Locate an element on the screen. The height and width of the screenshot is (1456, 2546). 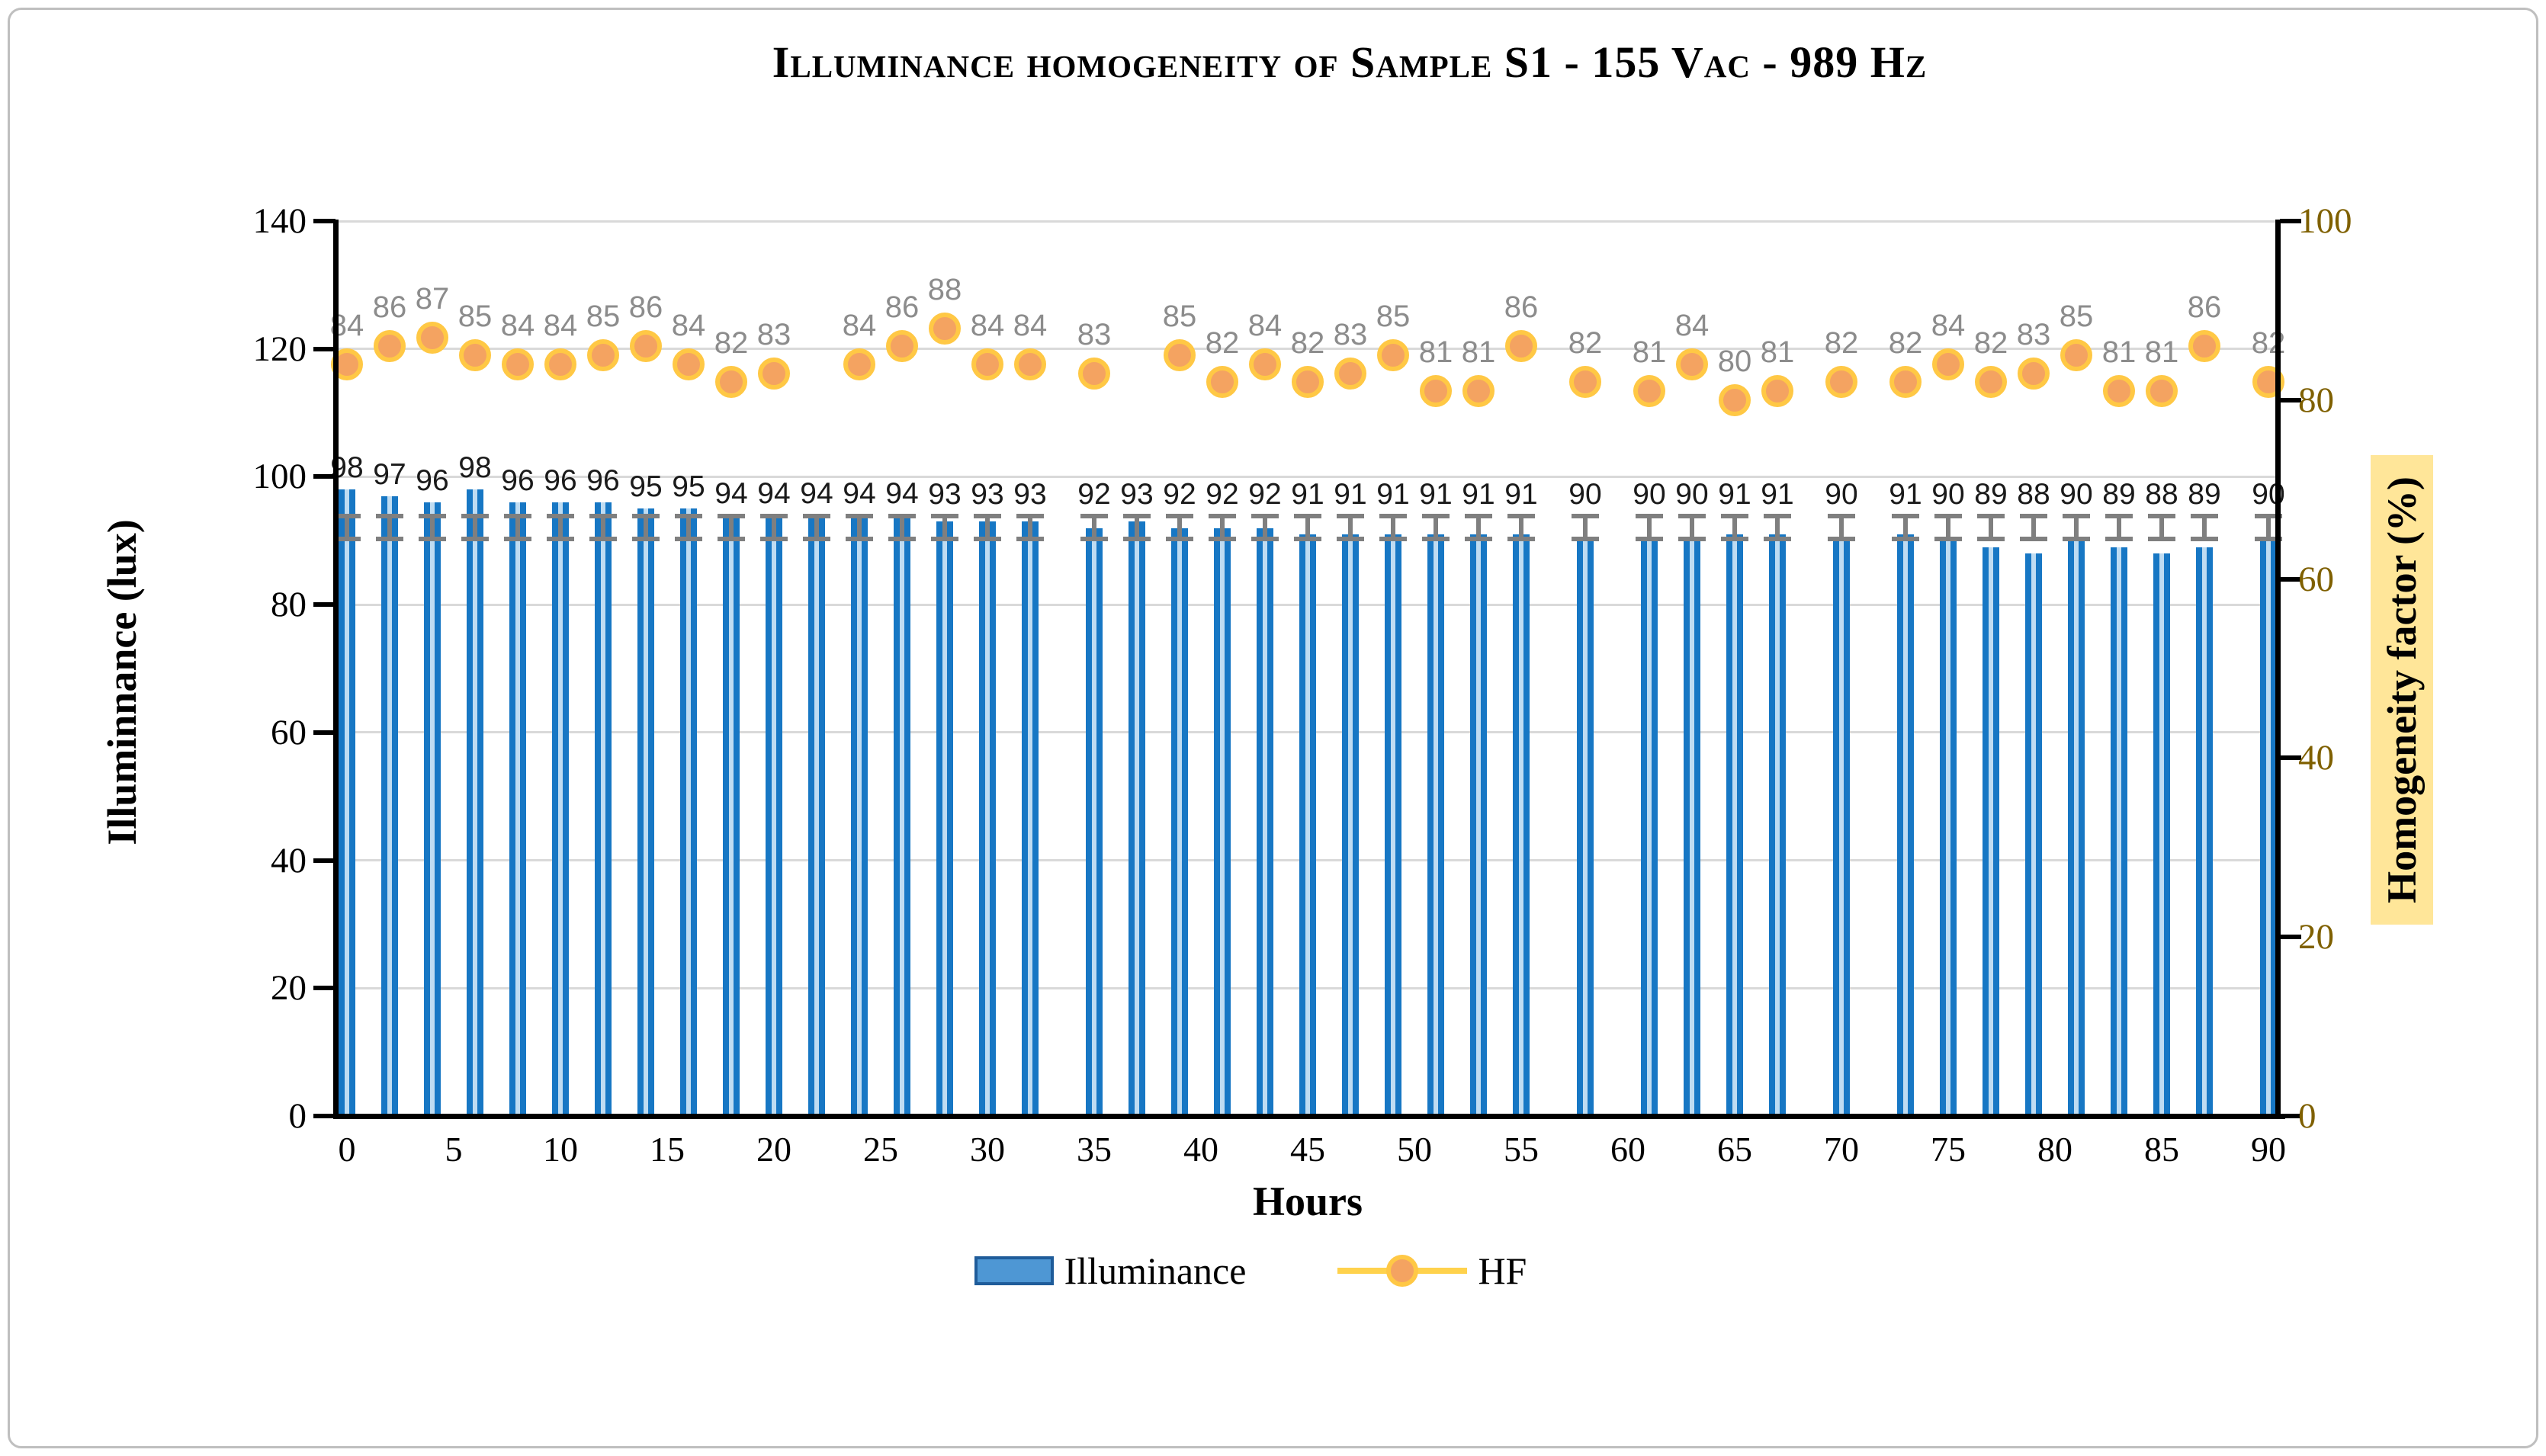
hf-value-label: 81 is located at coordinates (1649, 352).